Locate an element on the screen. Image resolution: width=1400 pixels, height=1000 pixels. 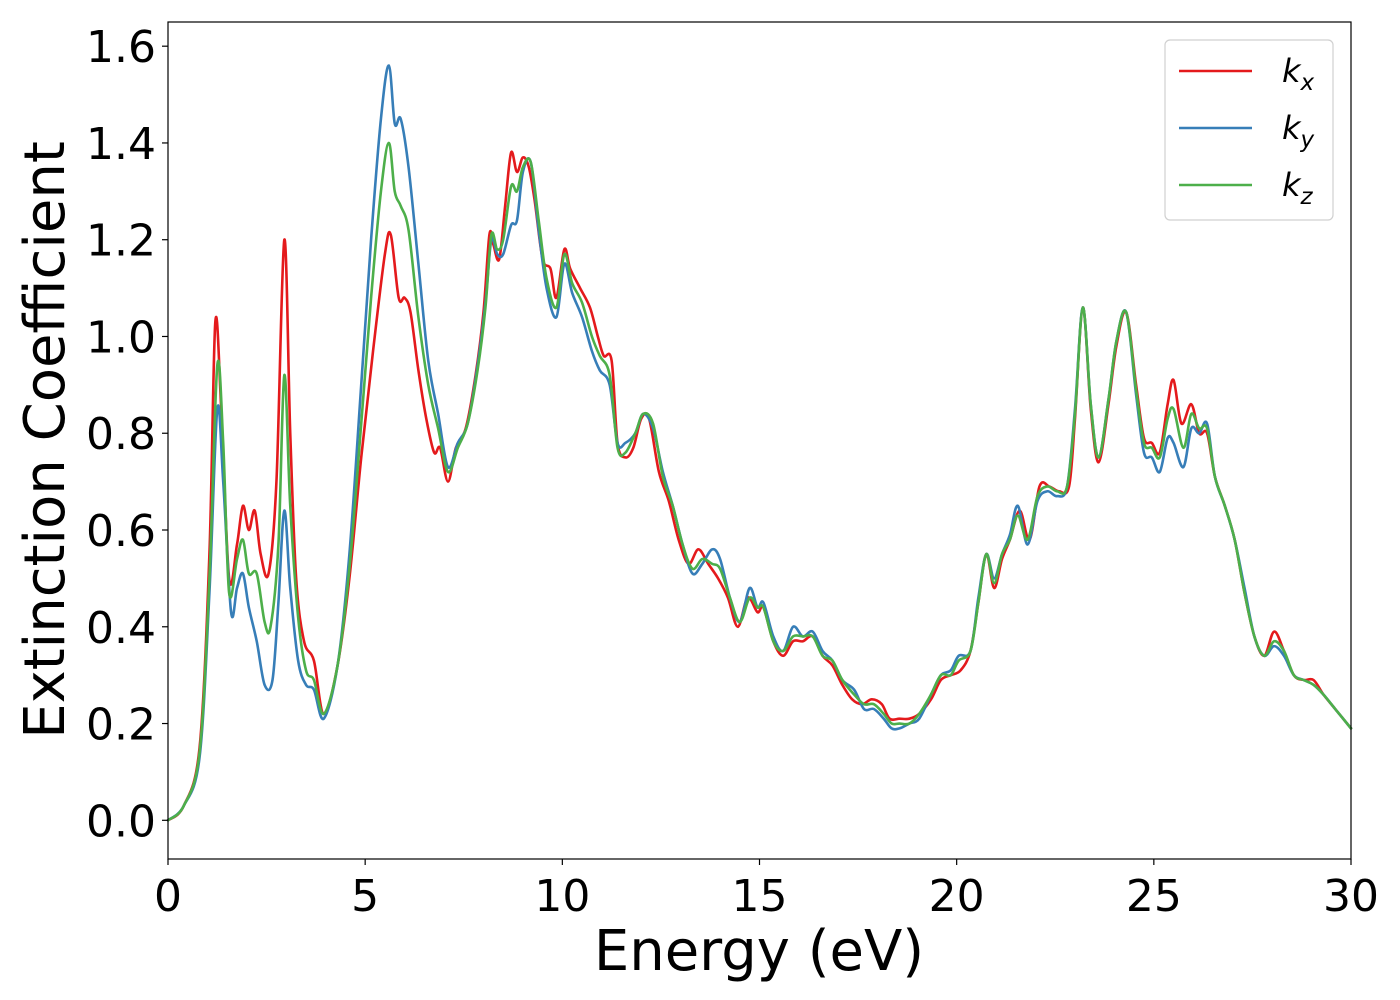
y-tick-label: 0.4 is located at coordinates (121, 628).